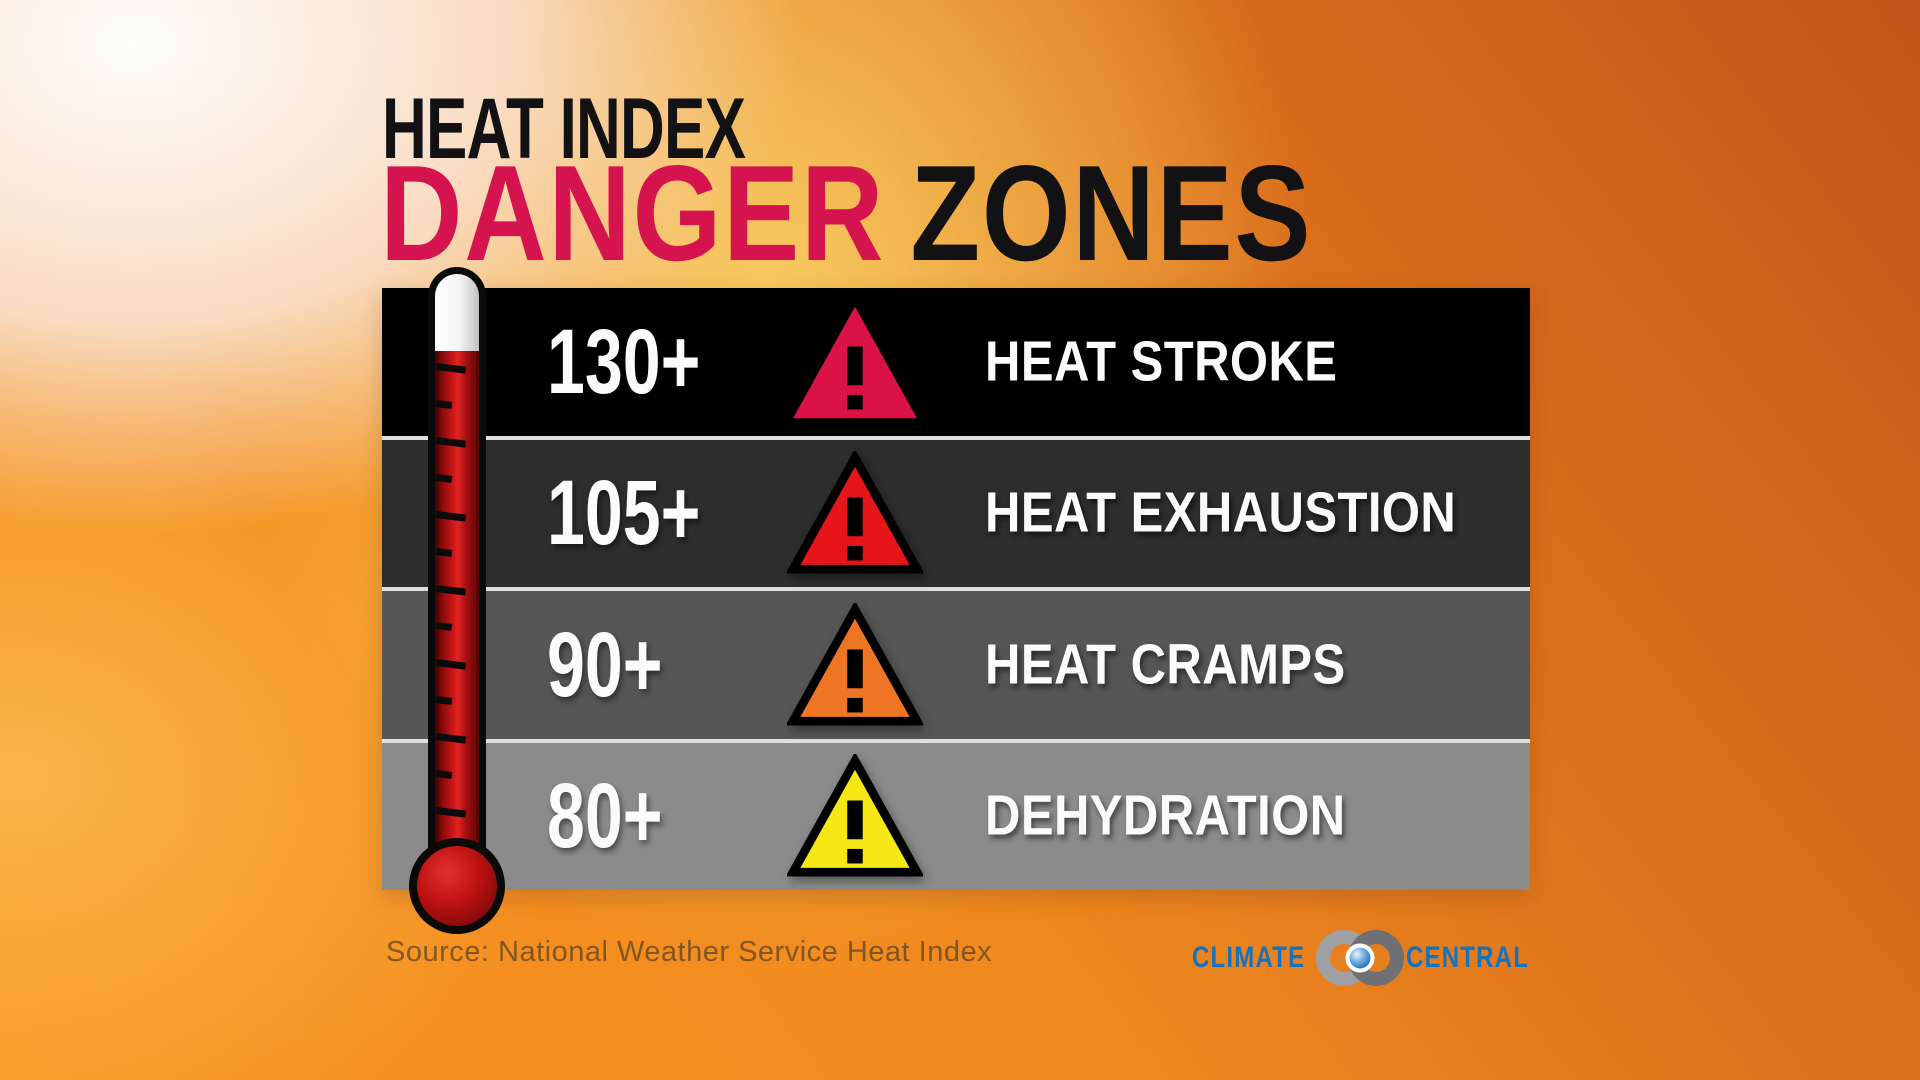  I want to click on threshold-value: 105+, so click(624, 513).